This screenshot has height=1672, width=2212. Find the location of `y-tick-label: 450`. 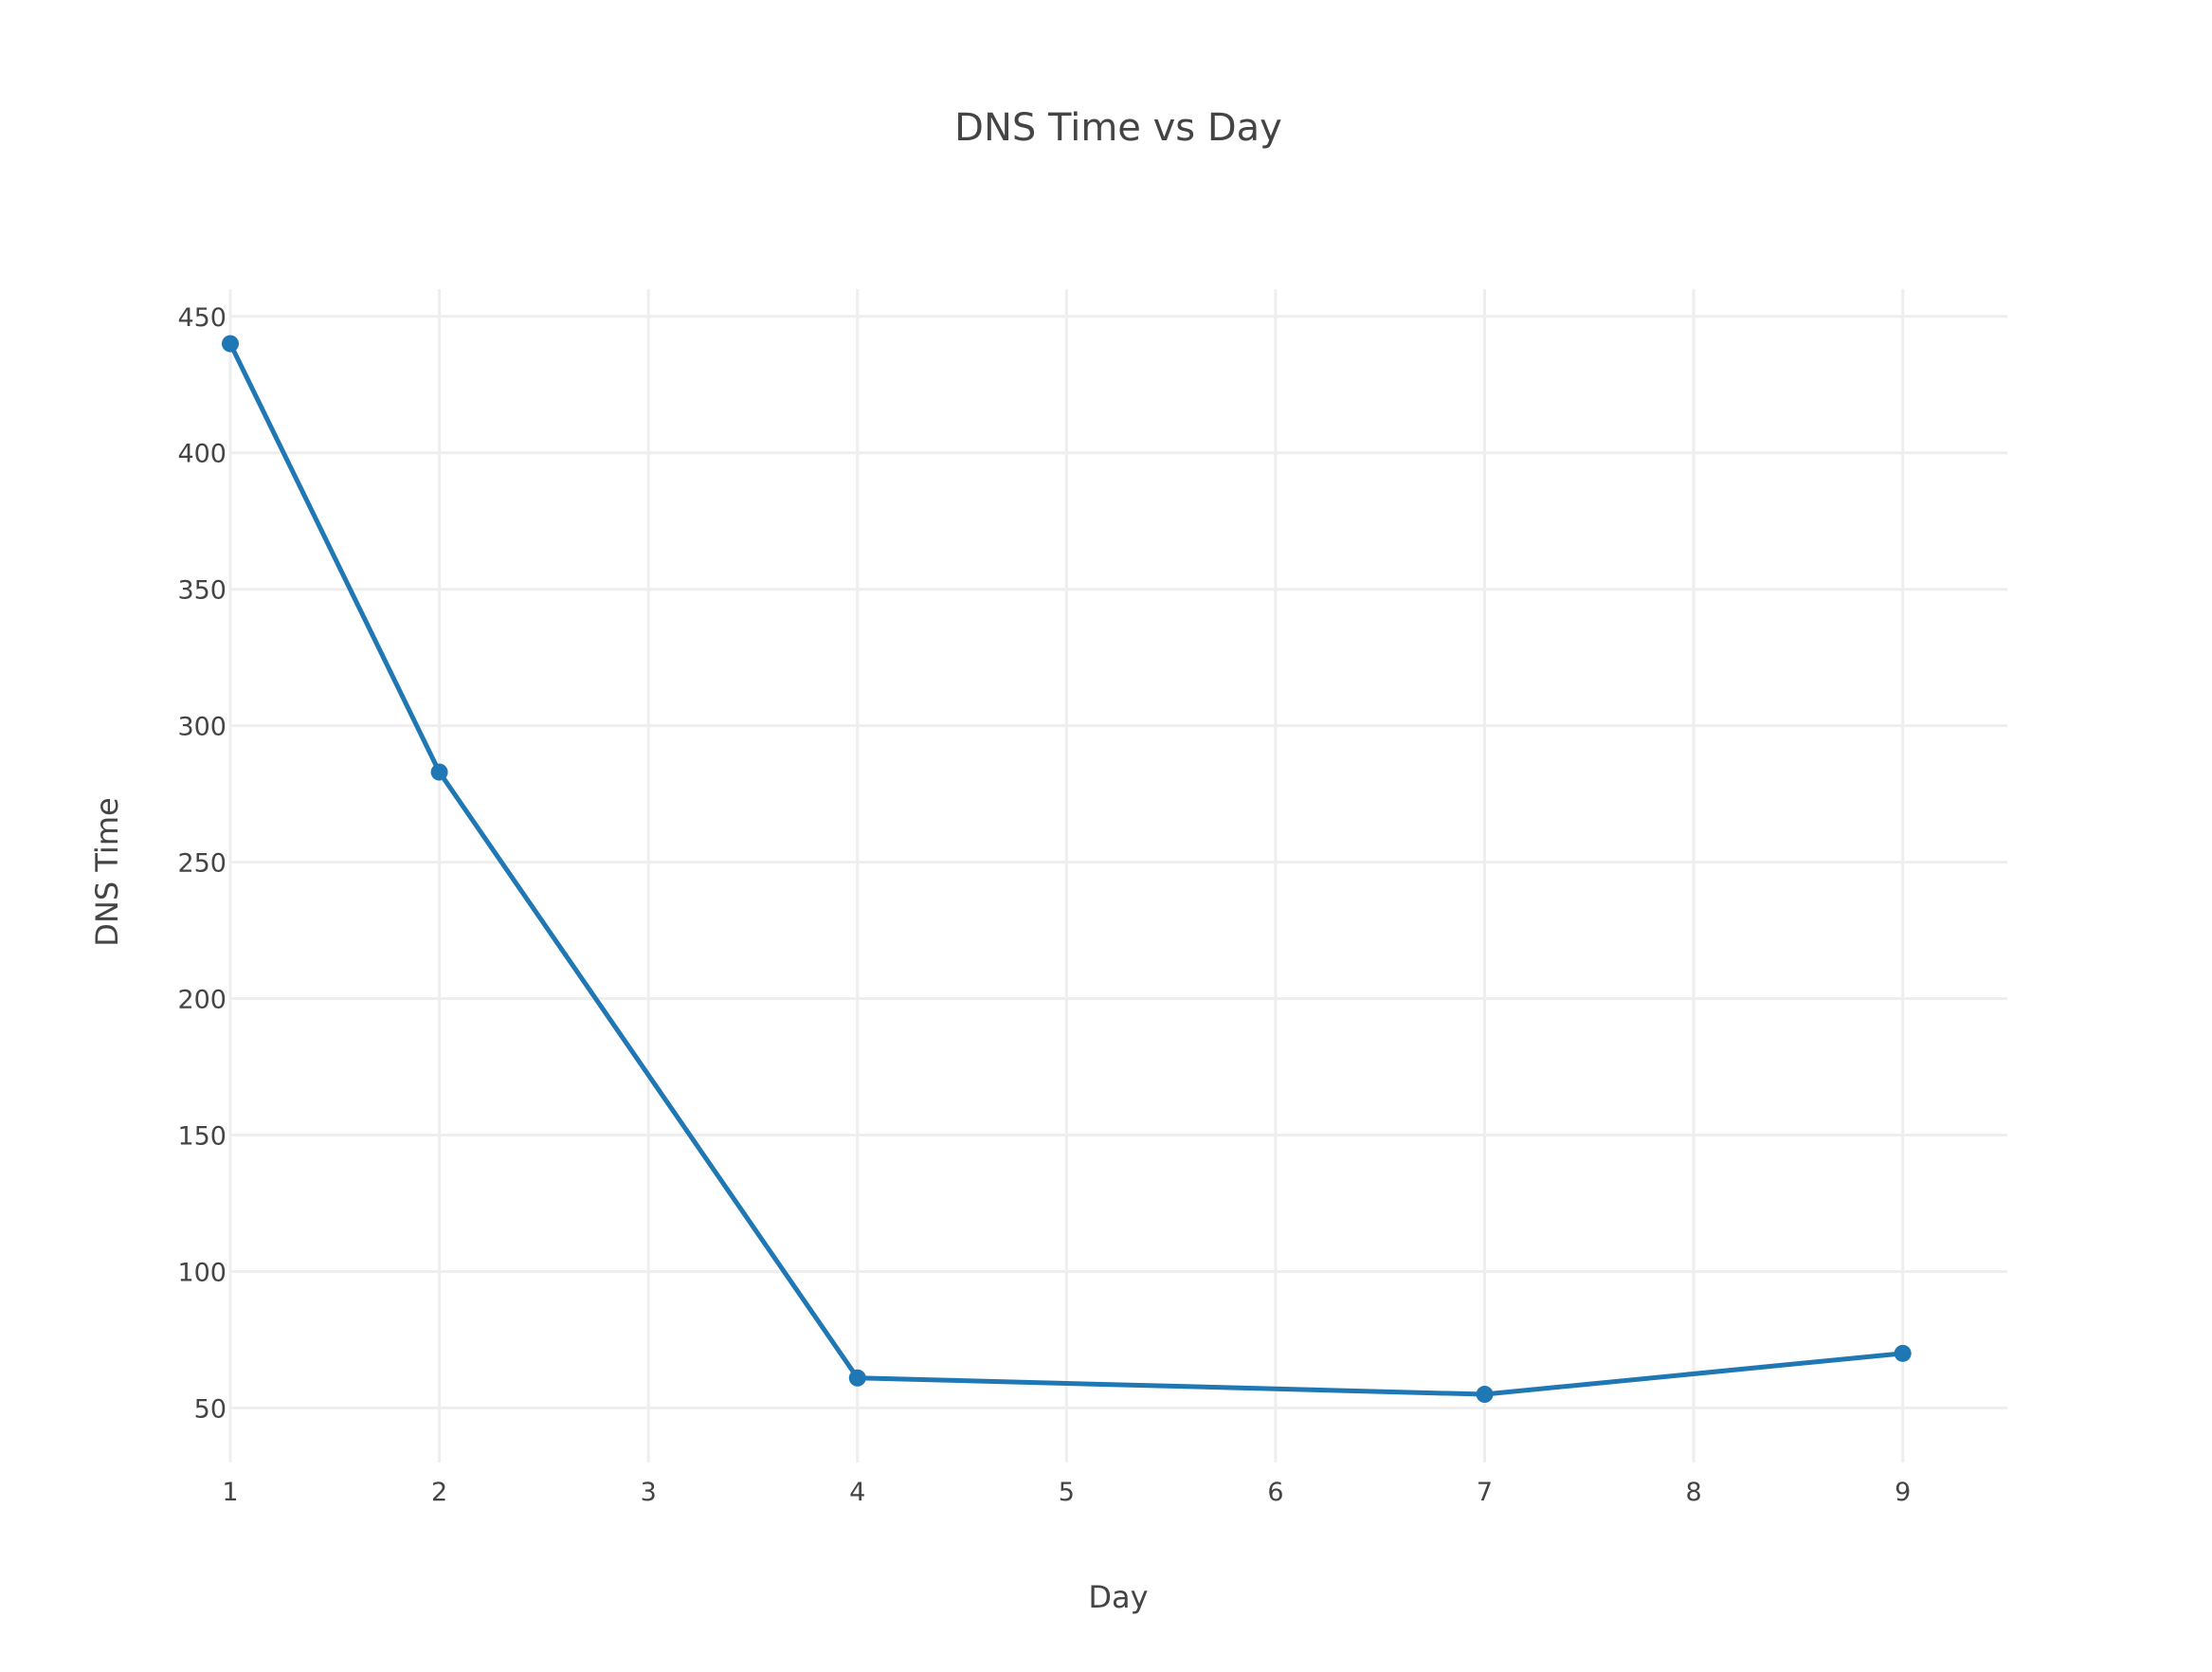

y-tick-label: 450 is located at coordinates (202, 318).